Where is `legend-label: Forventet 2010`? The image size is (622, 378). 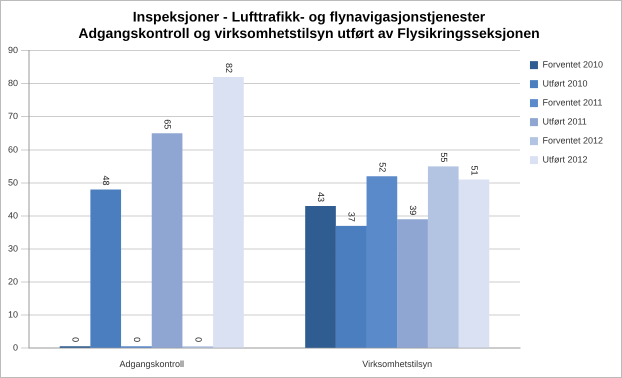
legend-label: Forventet 2010 is located at coordinates (573, 65).